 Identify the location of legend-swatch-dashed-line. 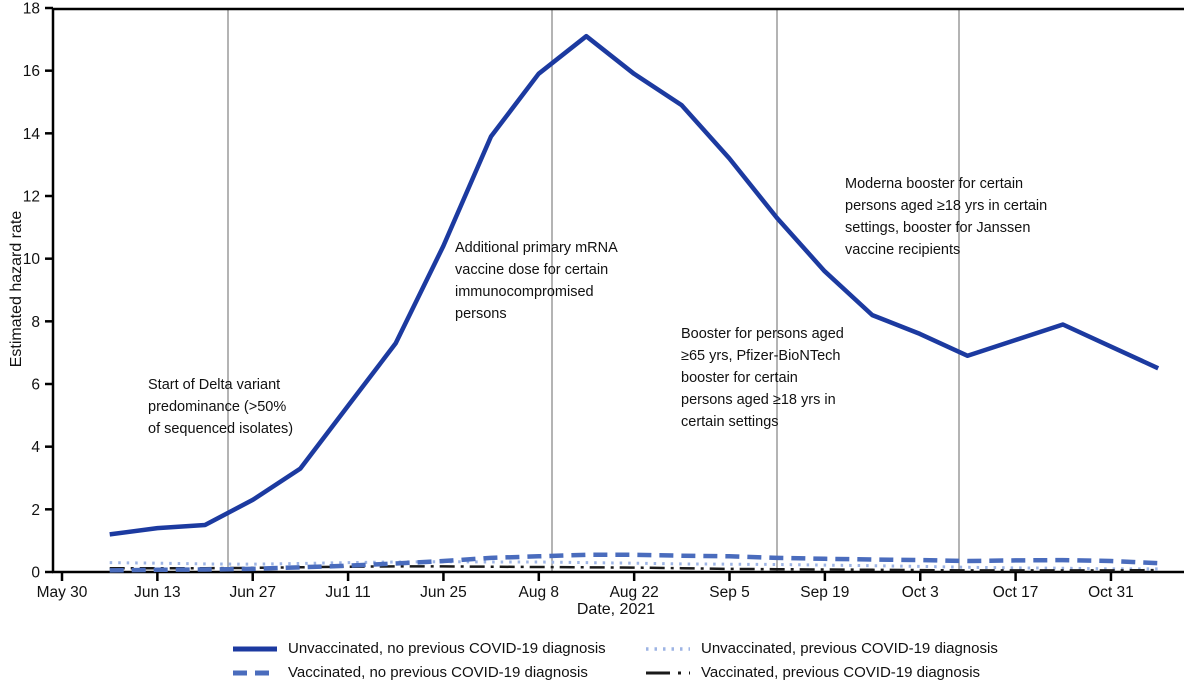
(255, 672).